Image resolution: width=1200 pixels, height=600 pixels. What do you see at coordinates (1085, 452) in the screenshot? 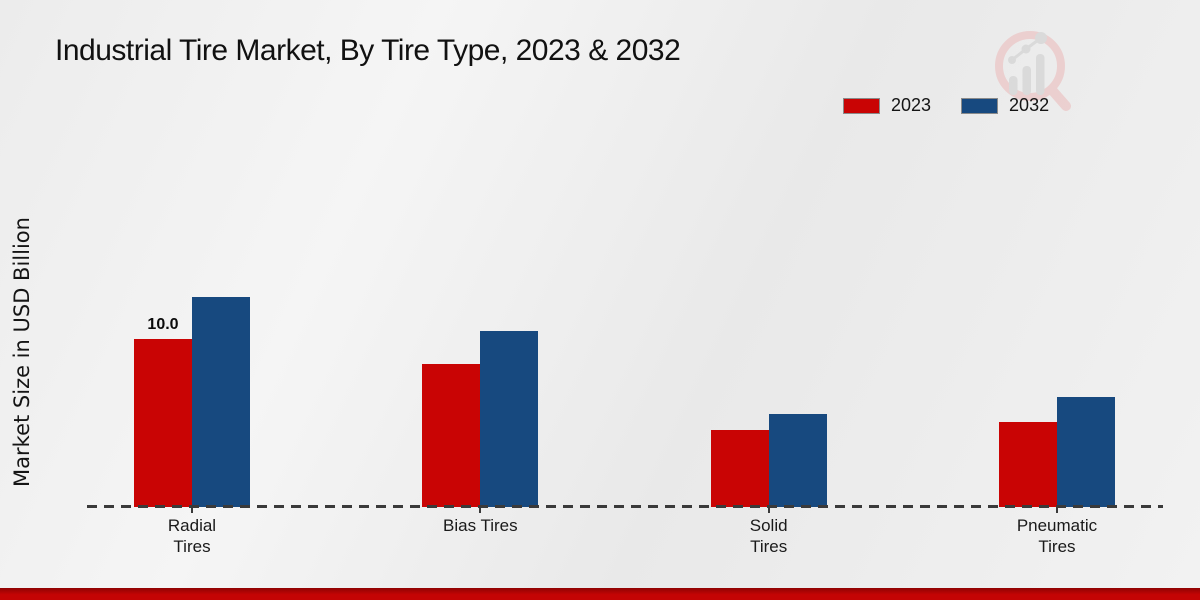
I see `bar-2032-pneumatic-tires` at bounding box center [1085, 452].